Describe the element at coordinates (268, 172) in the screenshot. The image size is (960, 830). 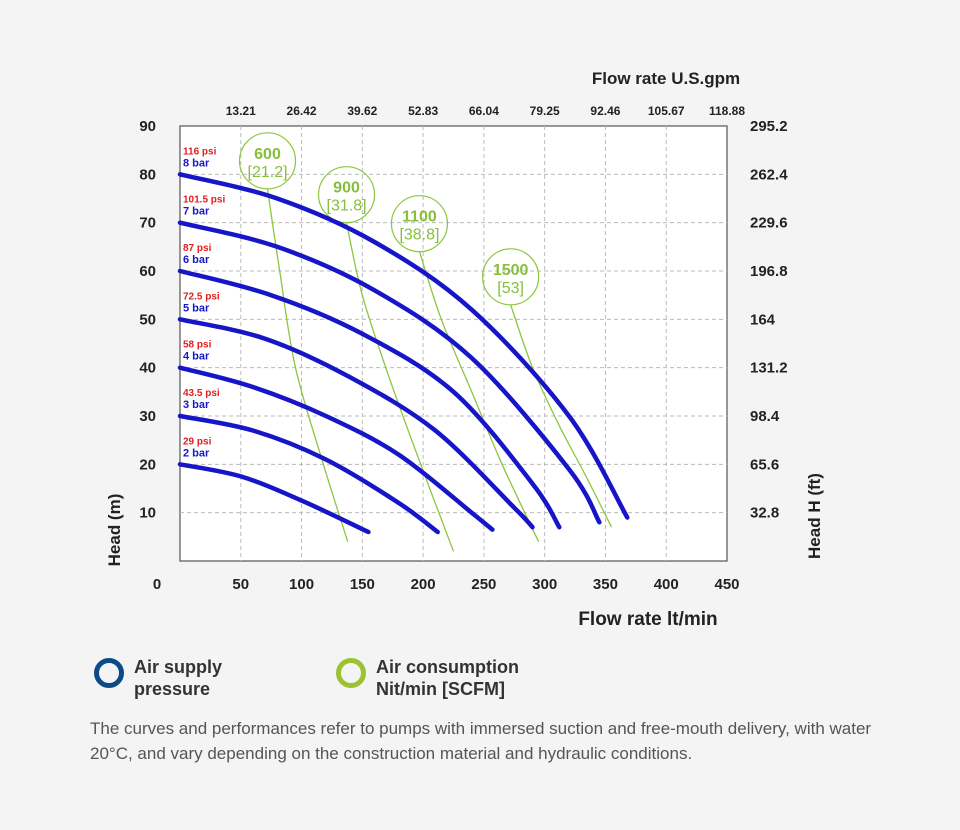
I see `air-consumption-scfm: [21.2]` at that location.